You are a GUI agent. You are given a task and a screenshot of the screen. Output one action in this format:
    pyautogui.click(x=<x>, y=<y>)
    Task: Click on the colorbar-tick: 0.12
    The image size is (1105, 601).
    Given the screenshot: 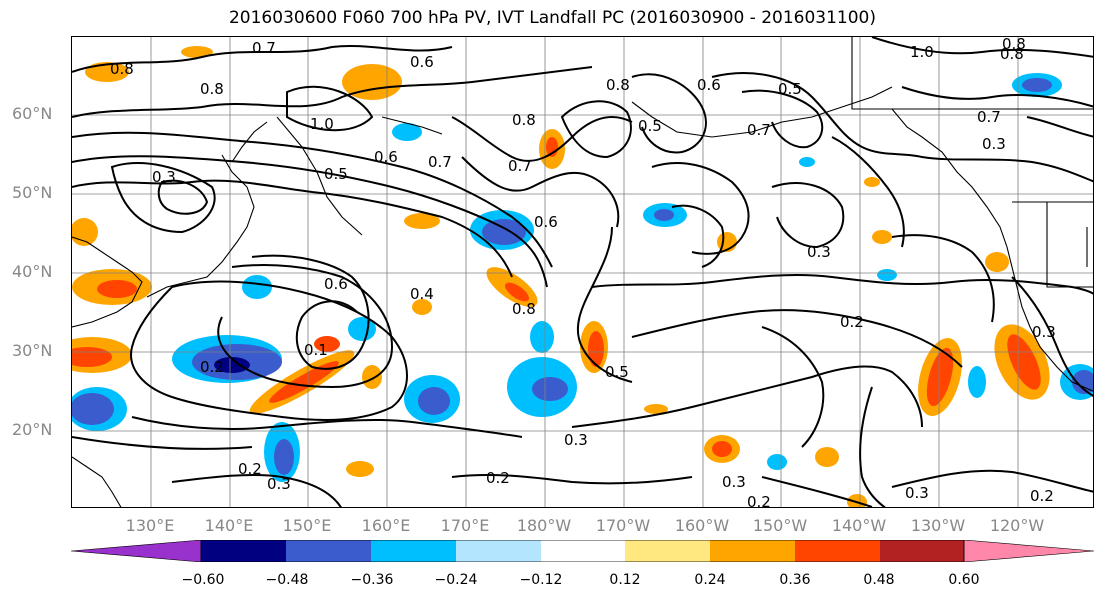 What is the action you would take?
    pyautogui.click(x=625, y=580)
    